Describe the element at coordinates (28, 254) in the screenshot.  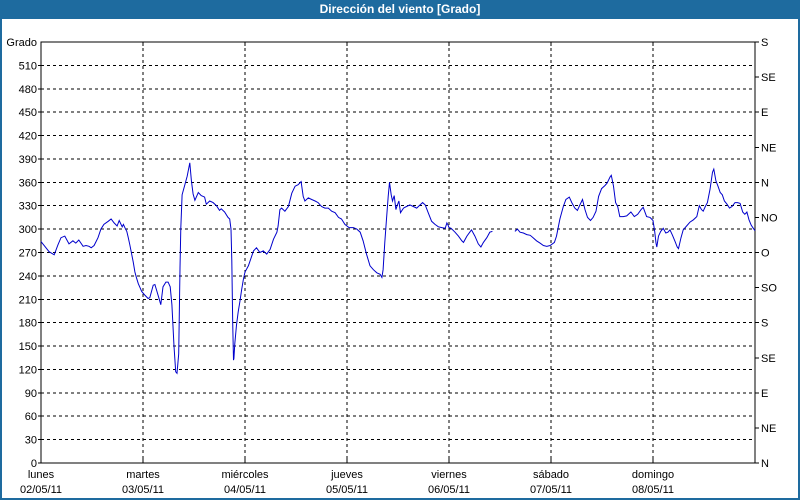
I see `y-axis-left-tick-label: 270` at that location.